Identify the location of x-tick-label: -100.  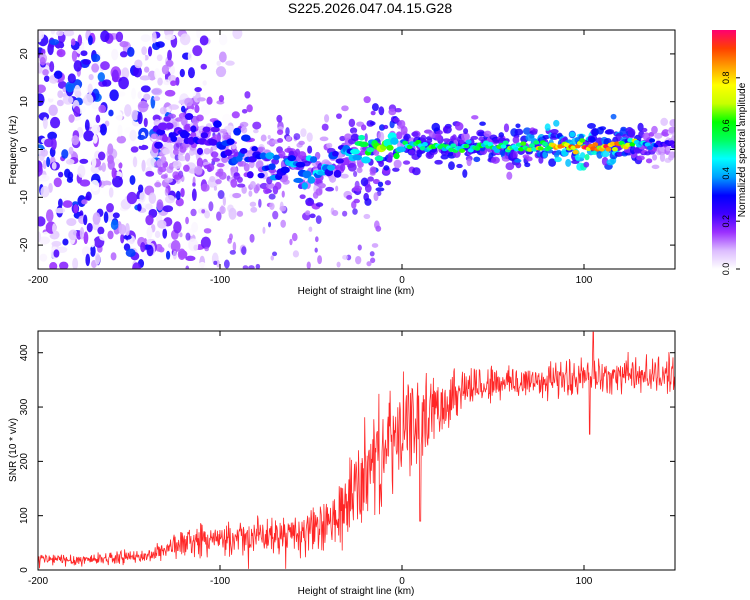
(220, 581).